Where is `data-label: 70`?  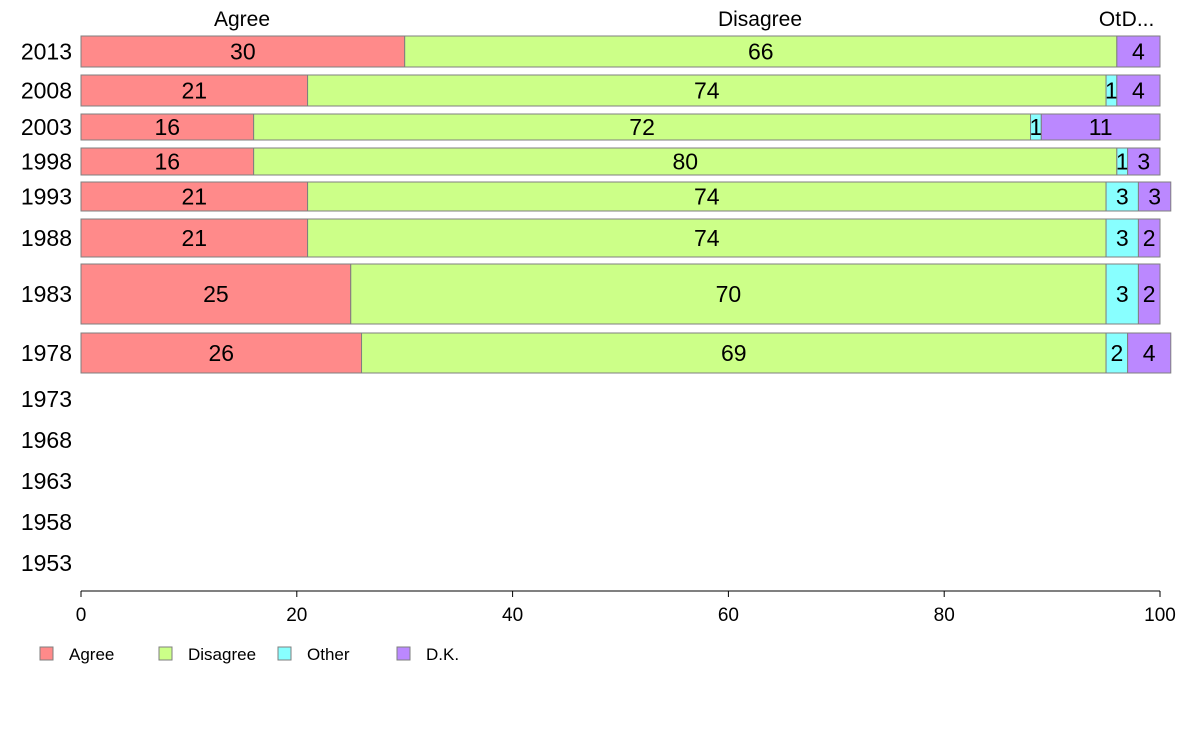 data-label: 70 is located at coordinates (729, 294).